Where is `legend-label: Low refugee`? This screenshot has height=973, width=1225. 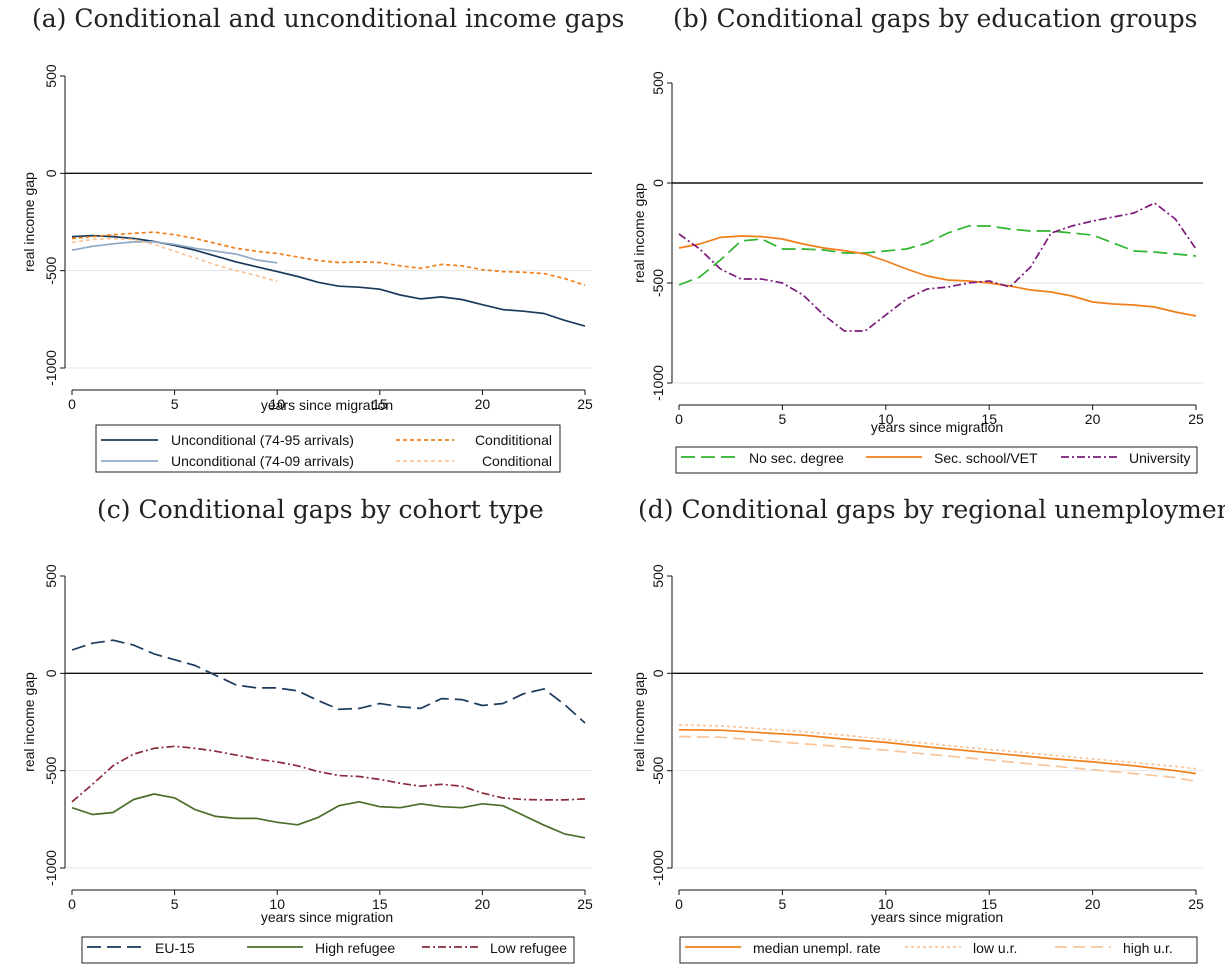 legend-label: Low refugee is located at coordinates (528, 948).